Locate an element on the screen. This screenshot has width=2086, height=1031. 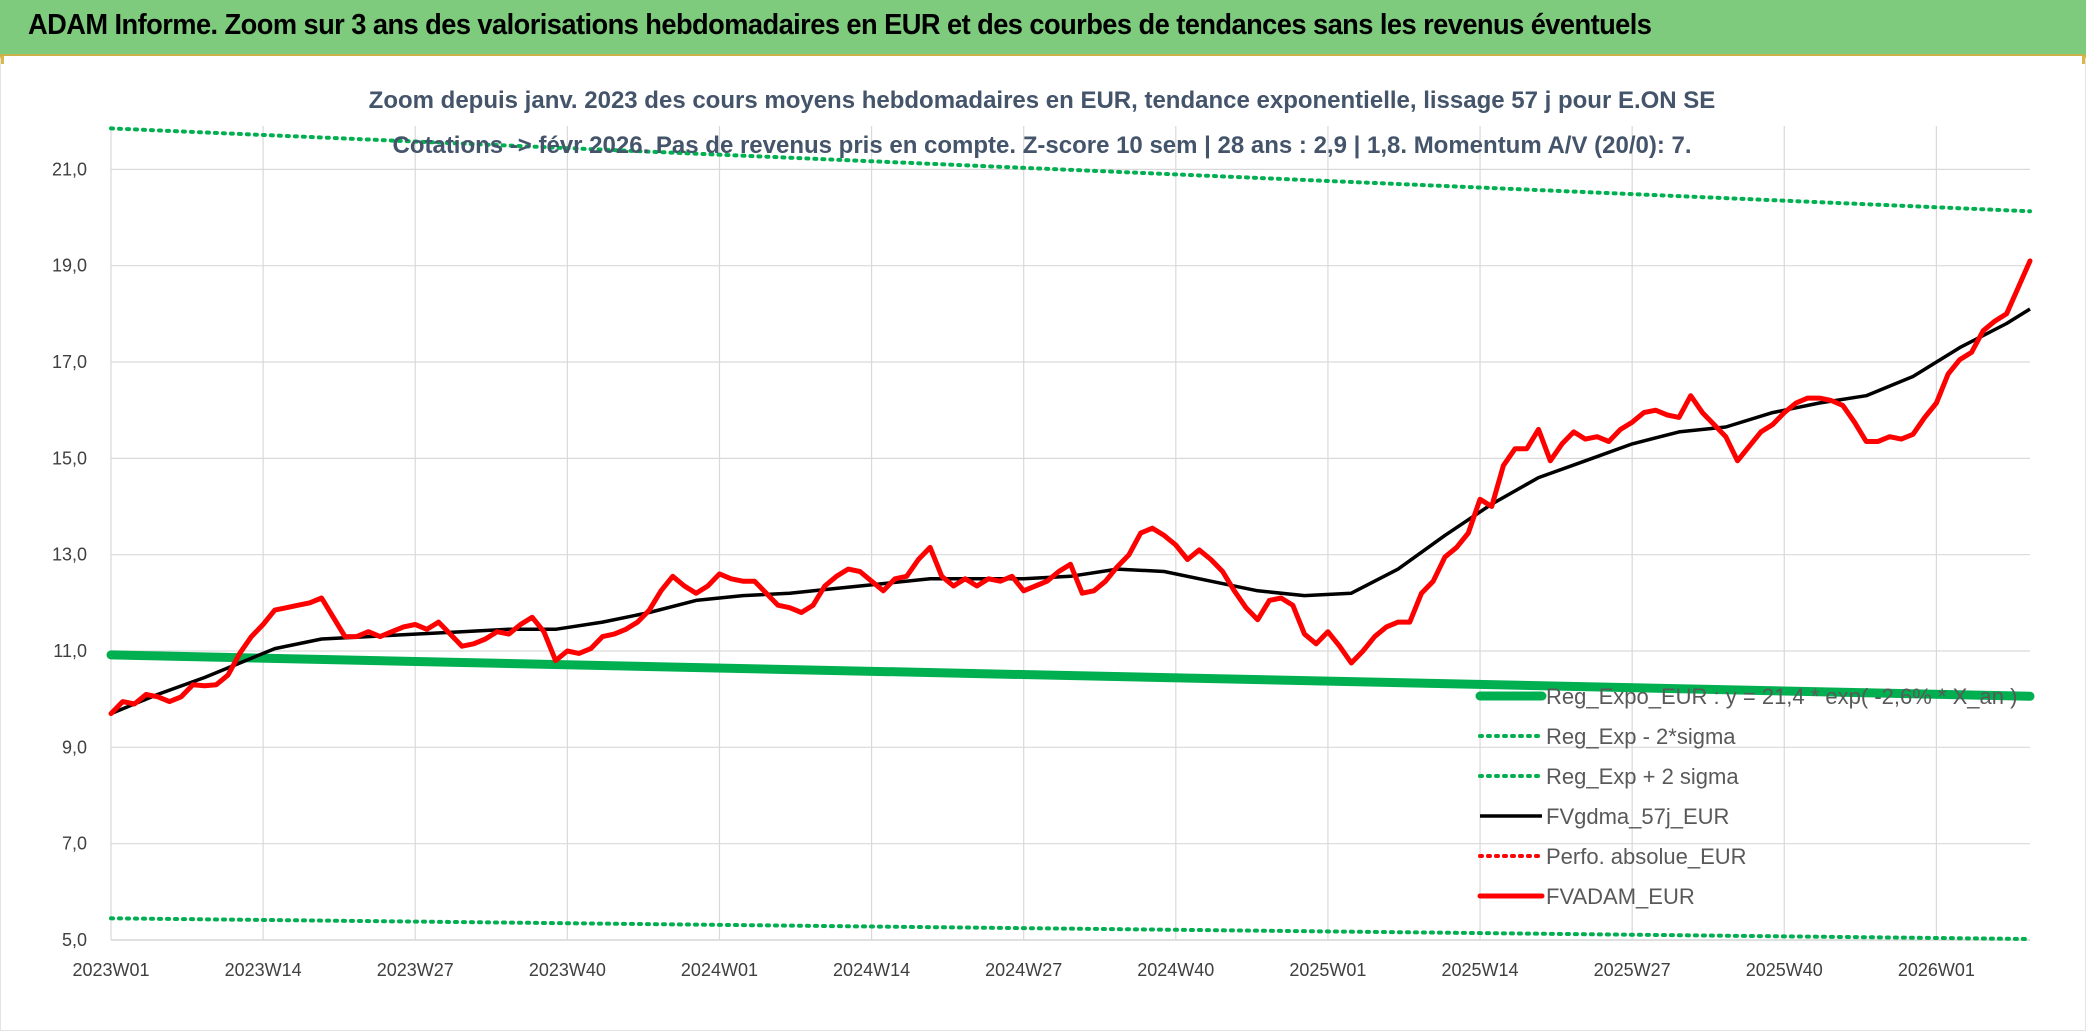
legend-label: Reg_Exp - 2*sigma is located at coordinates (1641, 736).